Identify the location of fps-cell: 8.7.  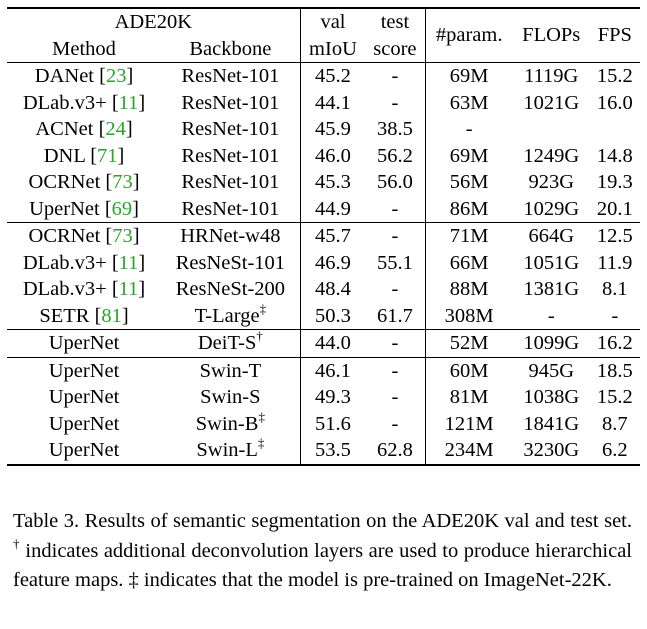
(615, 423).